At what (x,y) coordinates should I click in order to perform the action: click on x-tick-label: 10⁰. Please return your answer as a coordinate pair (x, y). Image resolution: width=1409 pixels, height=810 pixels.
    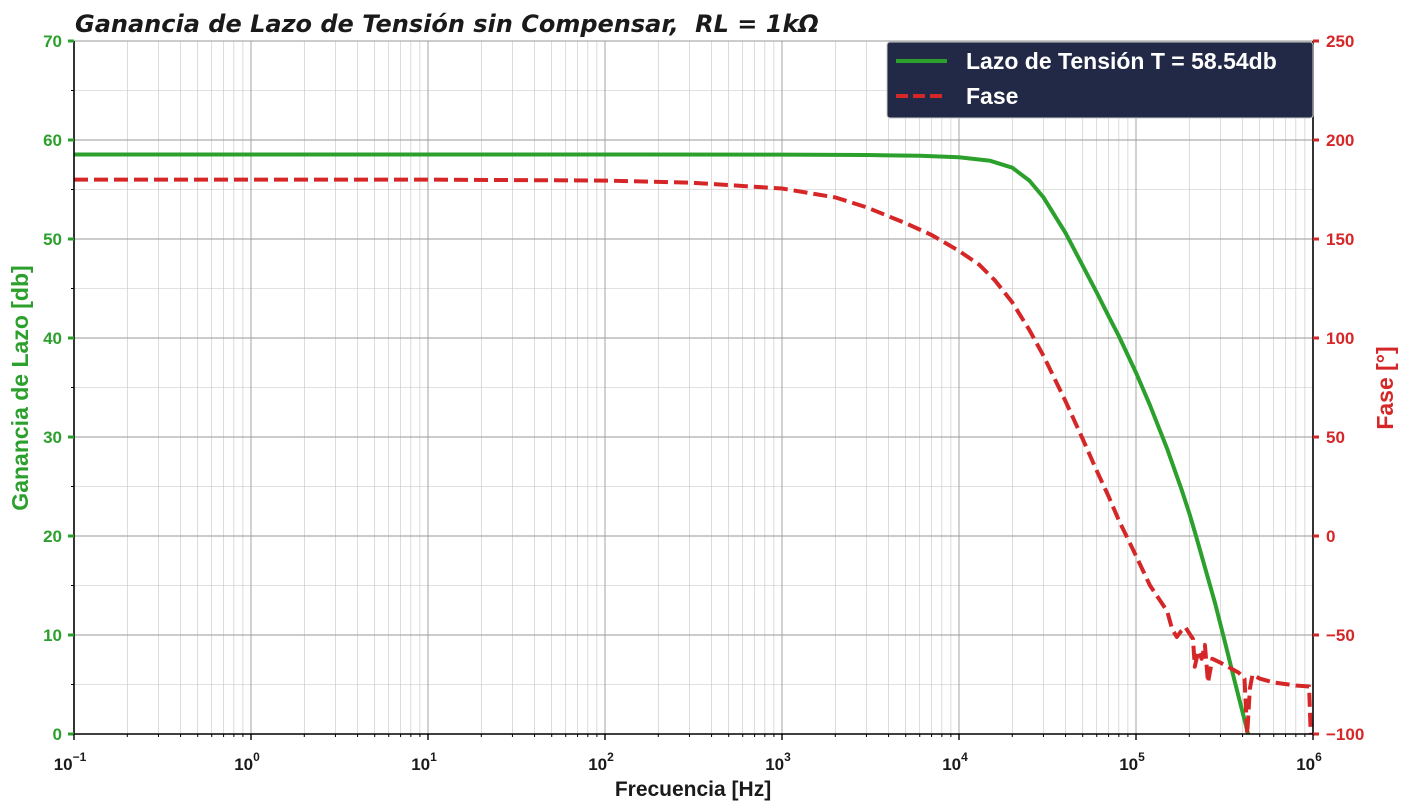
    Looking at the image, I should click on (247, 762).